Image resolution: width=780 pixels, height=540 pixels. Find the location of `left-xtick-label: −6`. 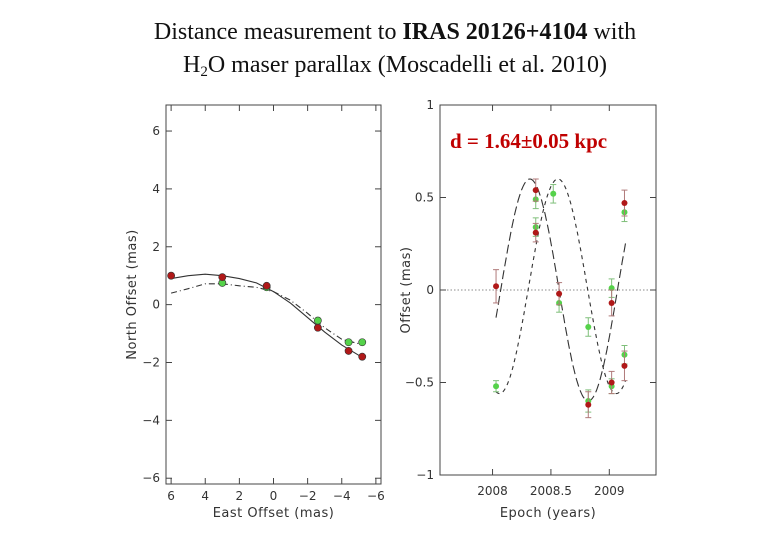

left-xtick-label: −6 is located at coordinates (376, 496).